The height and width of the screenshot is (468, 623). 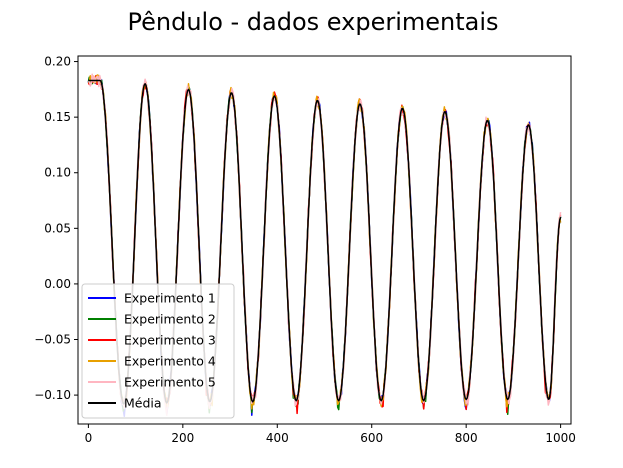 What do you see at coordinates (330, 434) in the screenshot?
I see `x-axis: 0 200 400 600 800 1000` at bounding box center [330, 434].